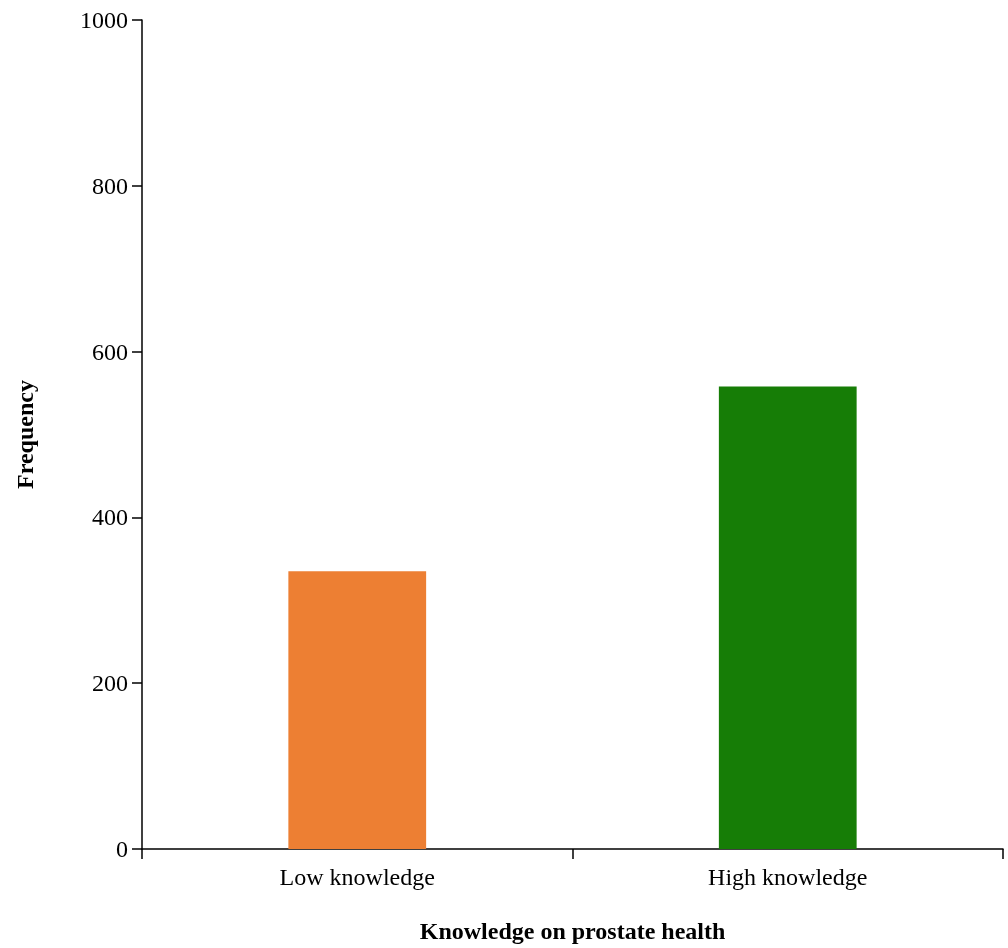 The width and height of the screenshot is (1008, 948). What do you see at coordinates (110, 351) in the screenshot?
I see `y-tick-label: 600` at bounding box center [110, 351].